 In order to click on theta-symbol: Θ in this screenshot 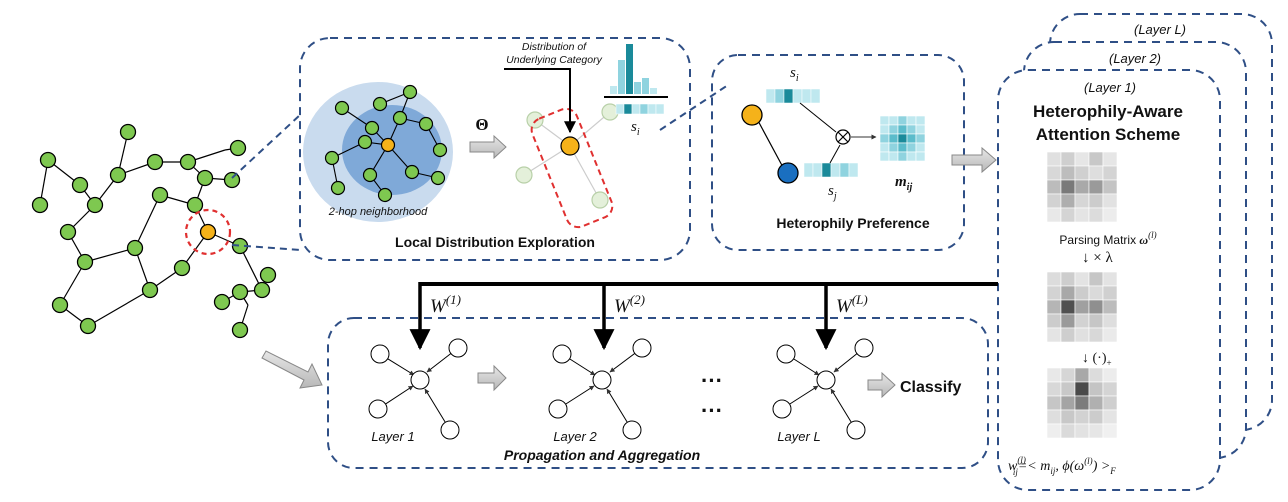, I will do `click(481, 124)`.